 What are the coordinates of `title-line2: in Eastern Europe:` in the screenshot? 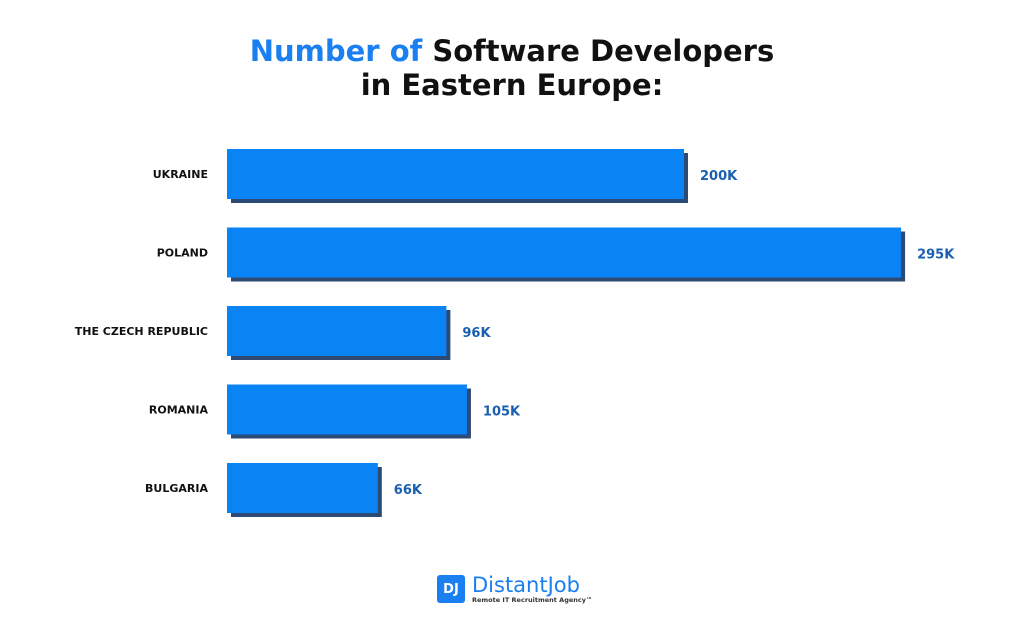 It's located at (512, 85).